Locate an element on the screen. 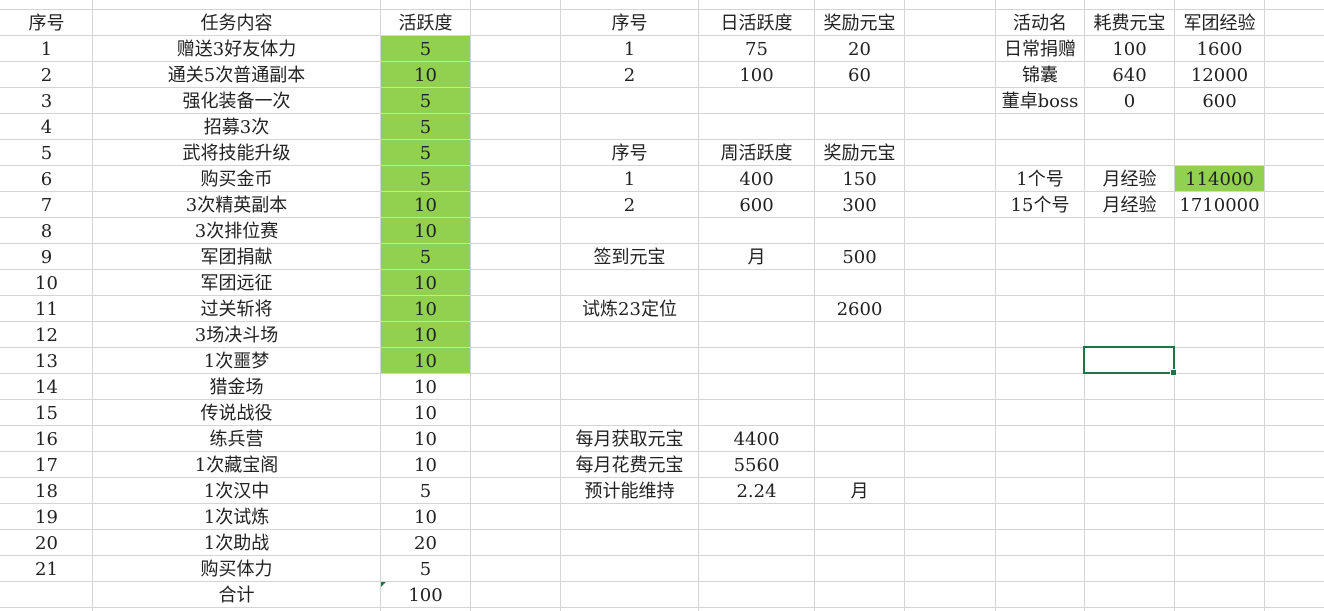  task-header-cell: 活跃度 is located at coordinates (425, 23).